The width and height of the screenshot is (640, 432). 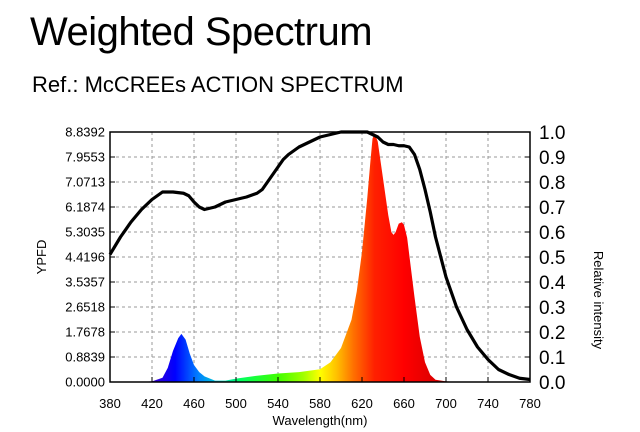 I want to click on y2-axis-ticks: 0.0 0.1 0.2 0.3 0.4 0.5 0.6 0.7 0.8 0.9 1.0, so click(x=545, y=258).